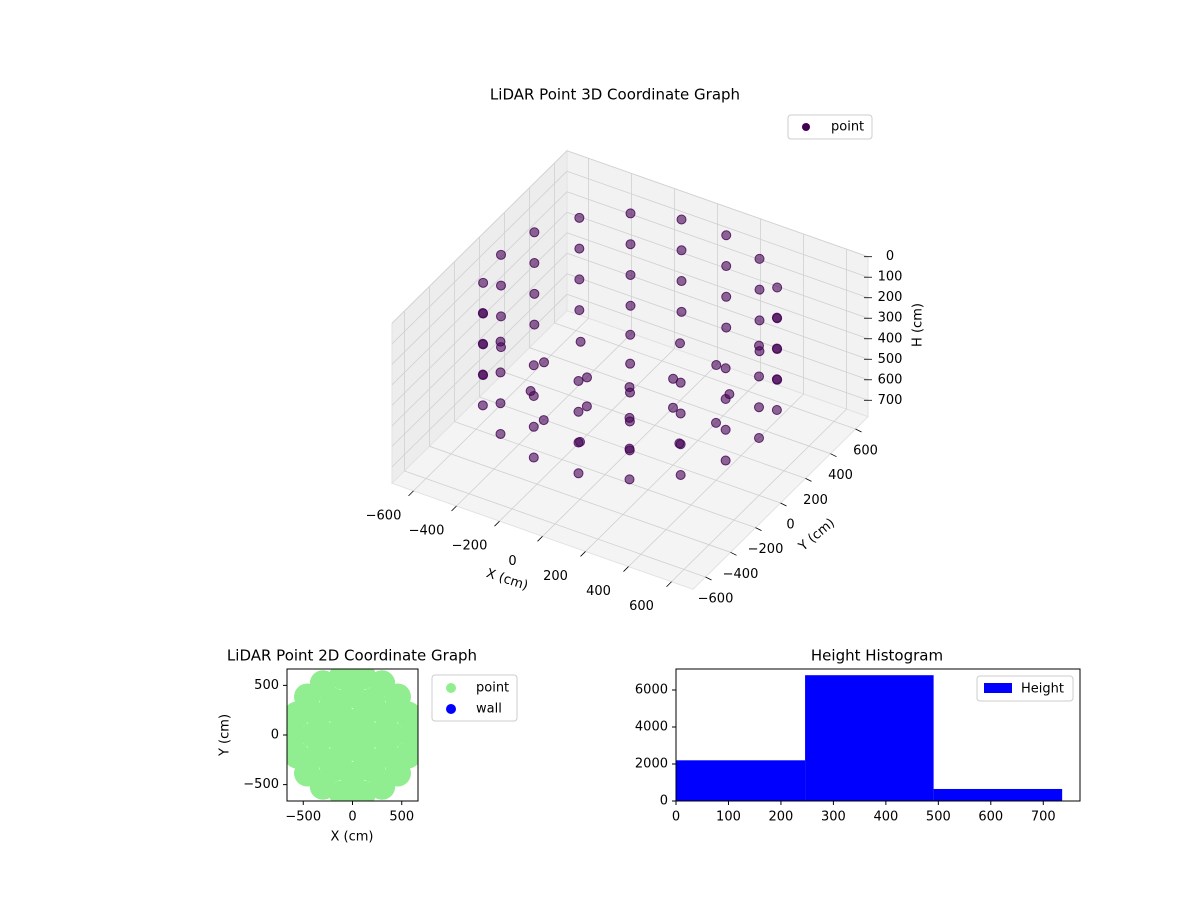 The image size is (1200, 900). What do you see at coordinates (815, 500) in the screenshot?
I see `y-tick-label: 200` at bounding box center [815, 500].